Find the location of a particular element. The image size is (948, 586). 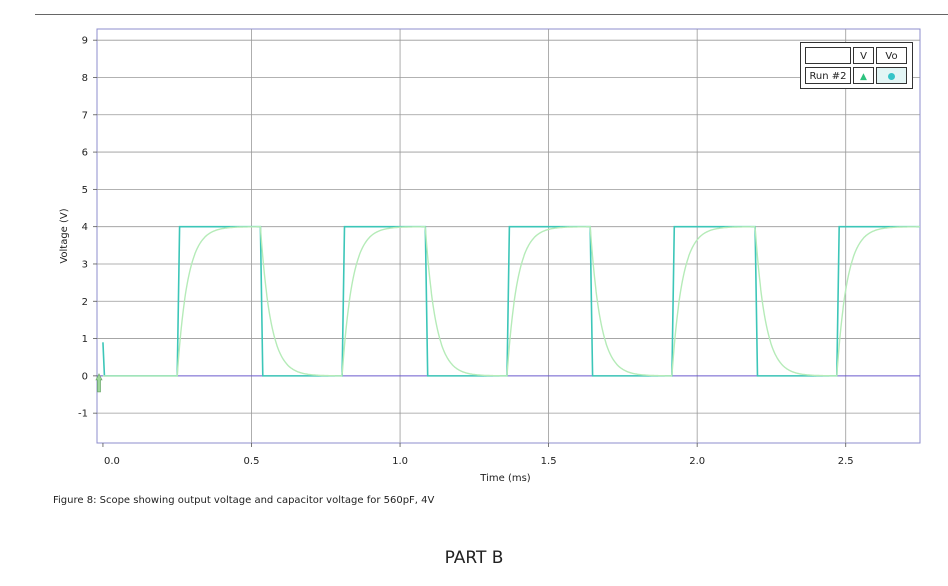

y-tick-label: -1 is located at coordinates (83, 414).